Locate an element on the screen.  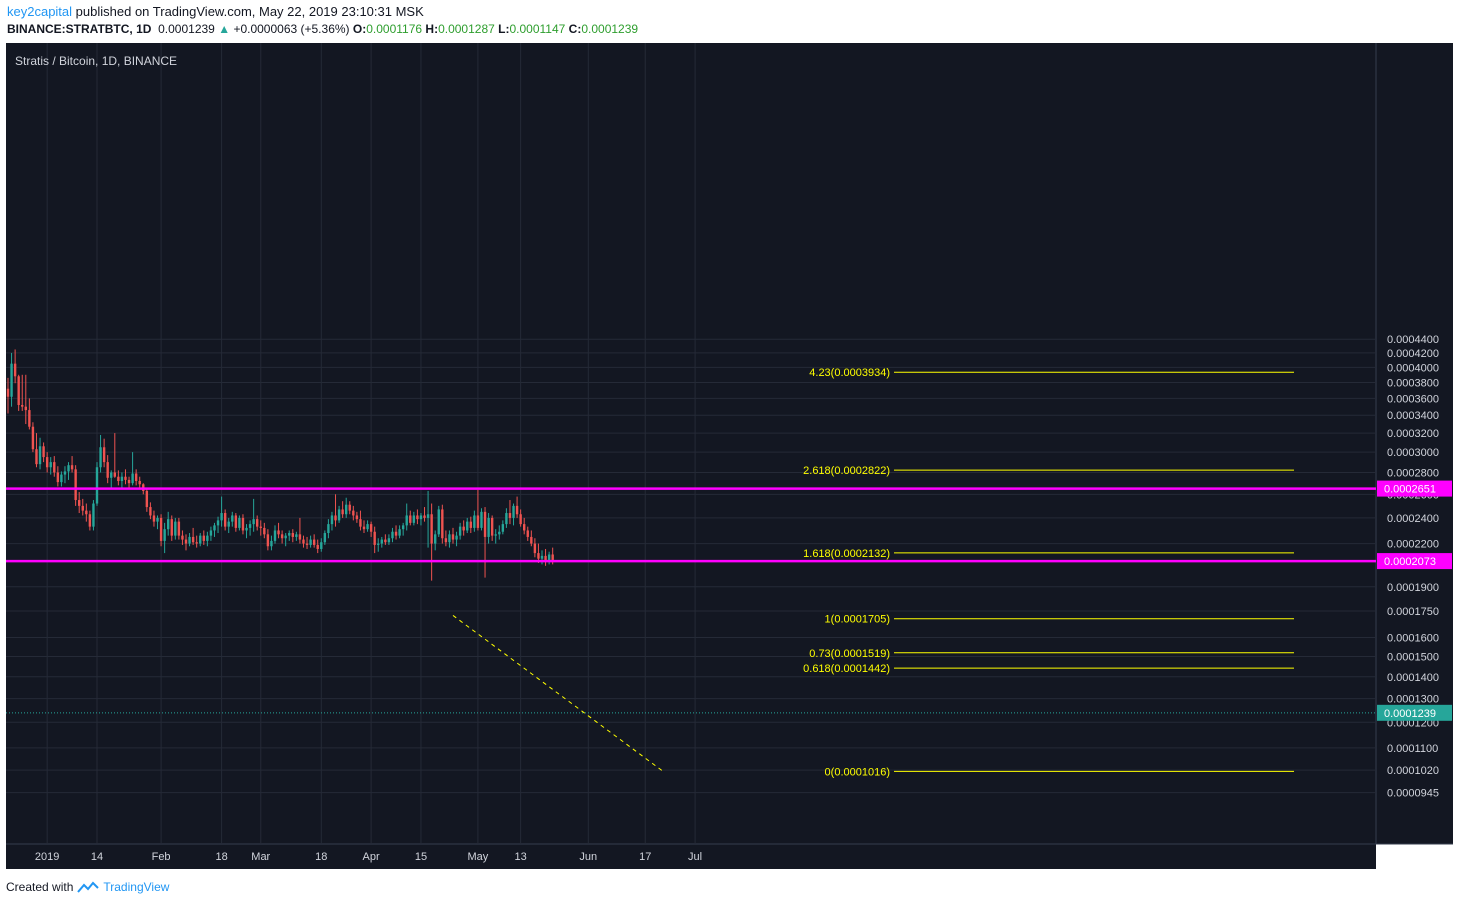
x-tick-label: 18 is located at coordinates (221, 857).